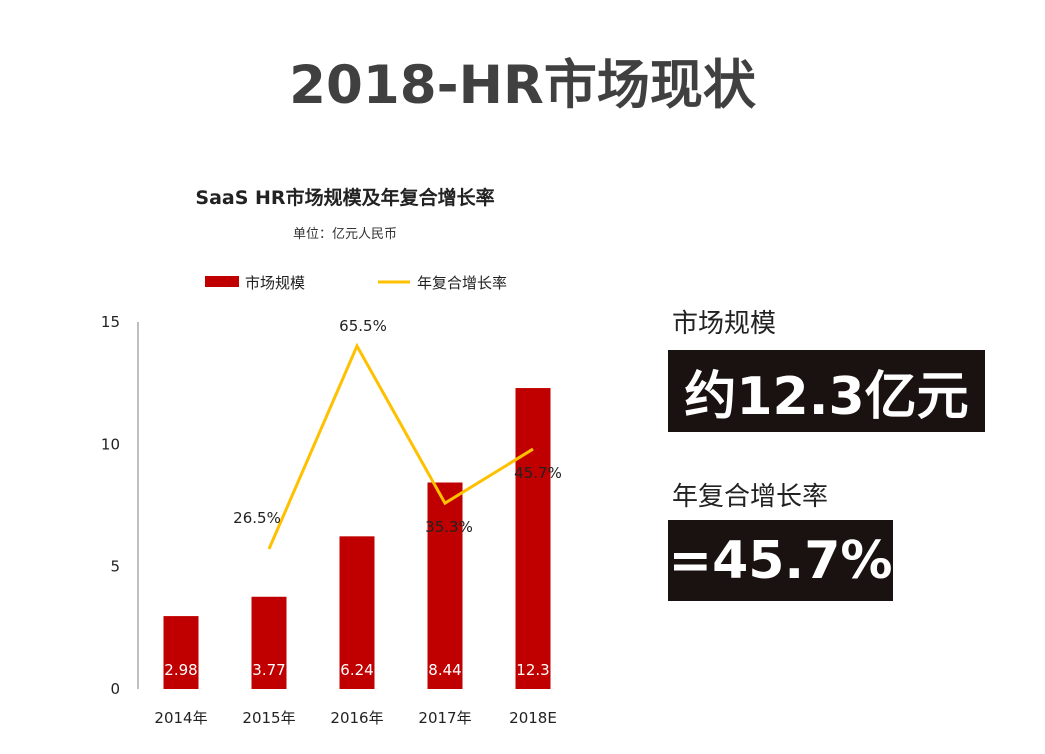 This screenshot has height=754, width=1045. Describe the element at coordinates (356, 670) in the screenshot. I see `bar-value-label: 6.24` at that location.